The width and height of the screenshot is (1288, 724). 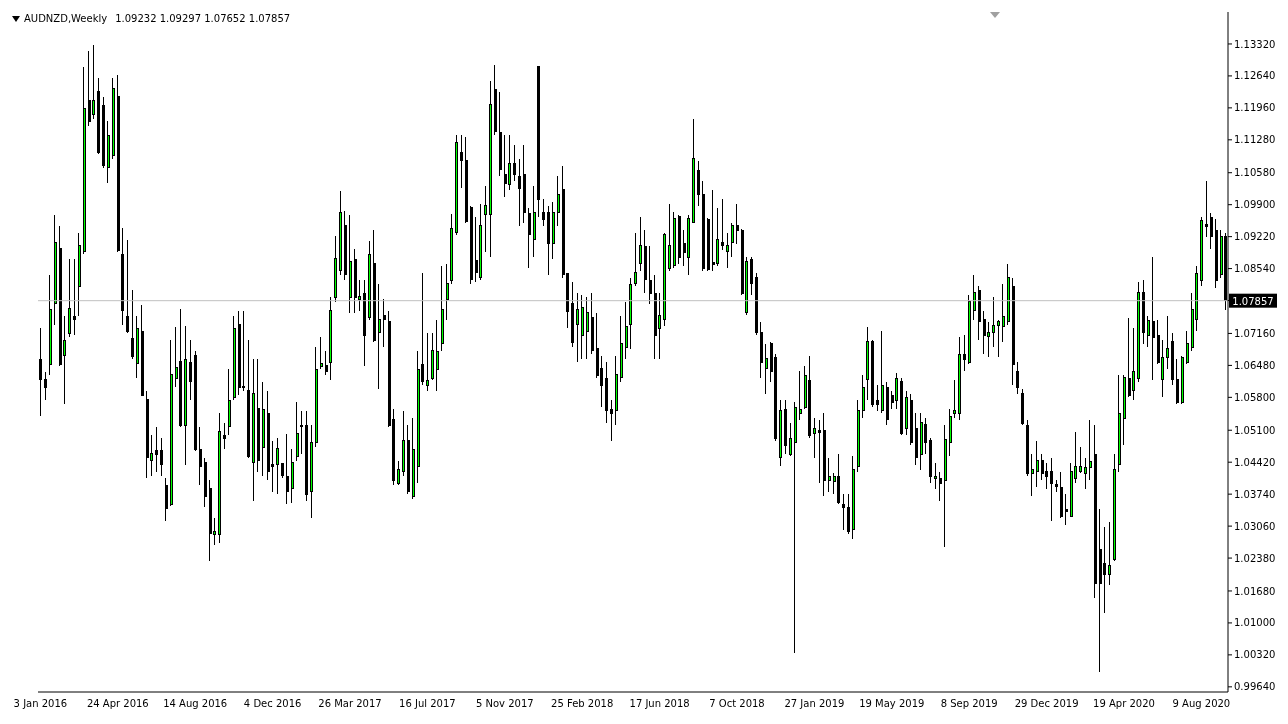 What do you see at coordinates (1255, 237) in the screenshot?
I see `y-tick-label: 1.09220` at bounding box center [1255, 237].